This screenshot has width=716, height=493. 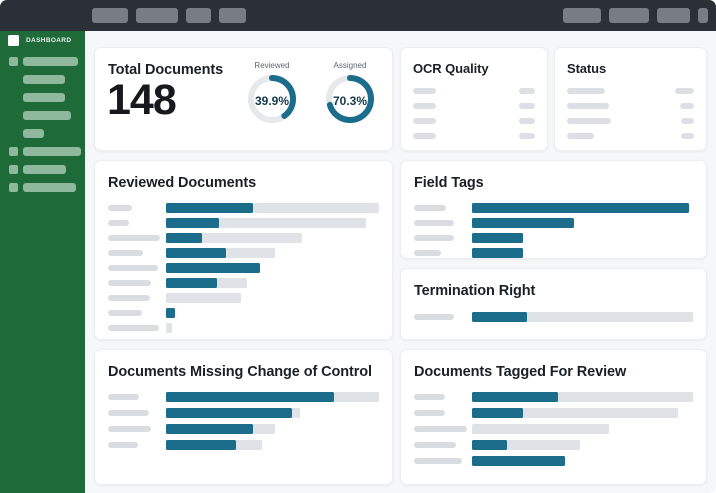 I want to click on field-tags-title: Field Tags, so click(x=449, y=183).